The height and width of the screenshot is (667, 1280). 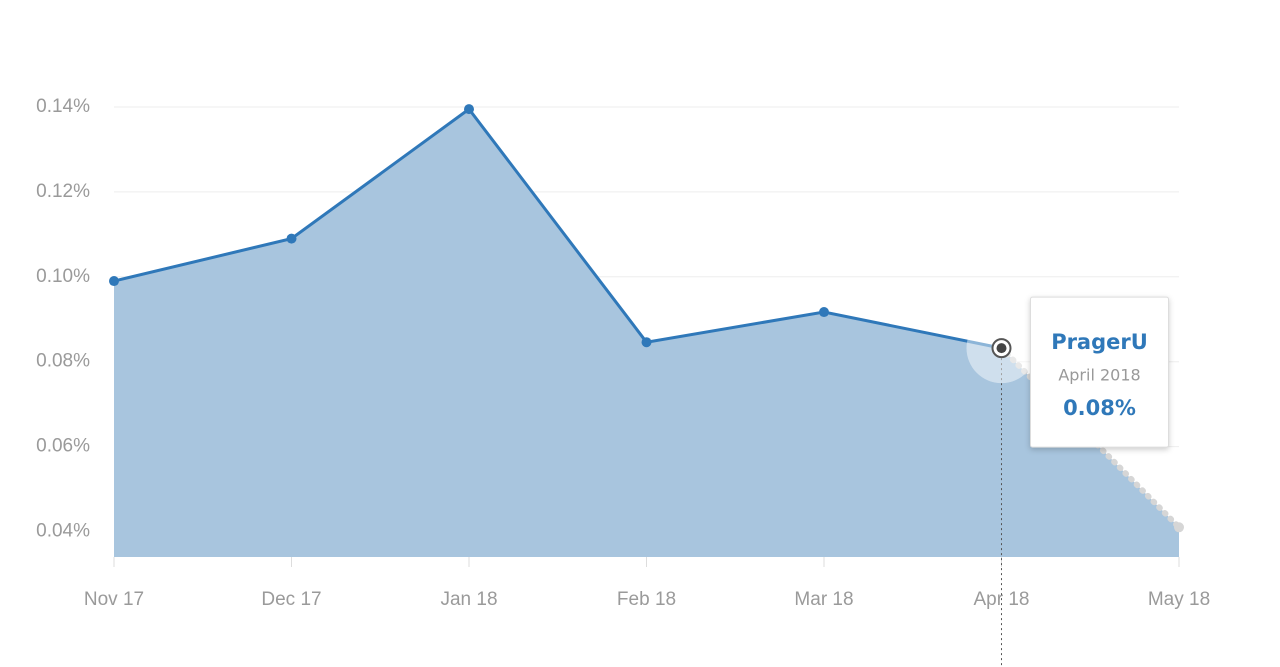 What do you see at coordinates (63, 361) in the screenshot?
I see `y-tick-label: 0.08%` at bounding box center [63, 361].